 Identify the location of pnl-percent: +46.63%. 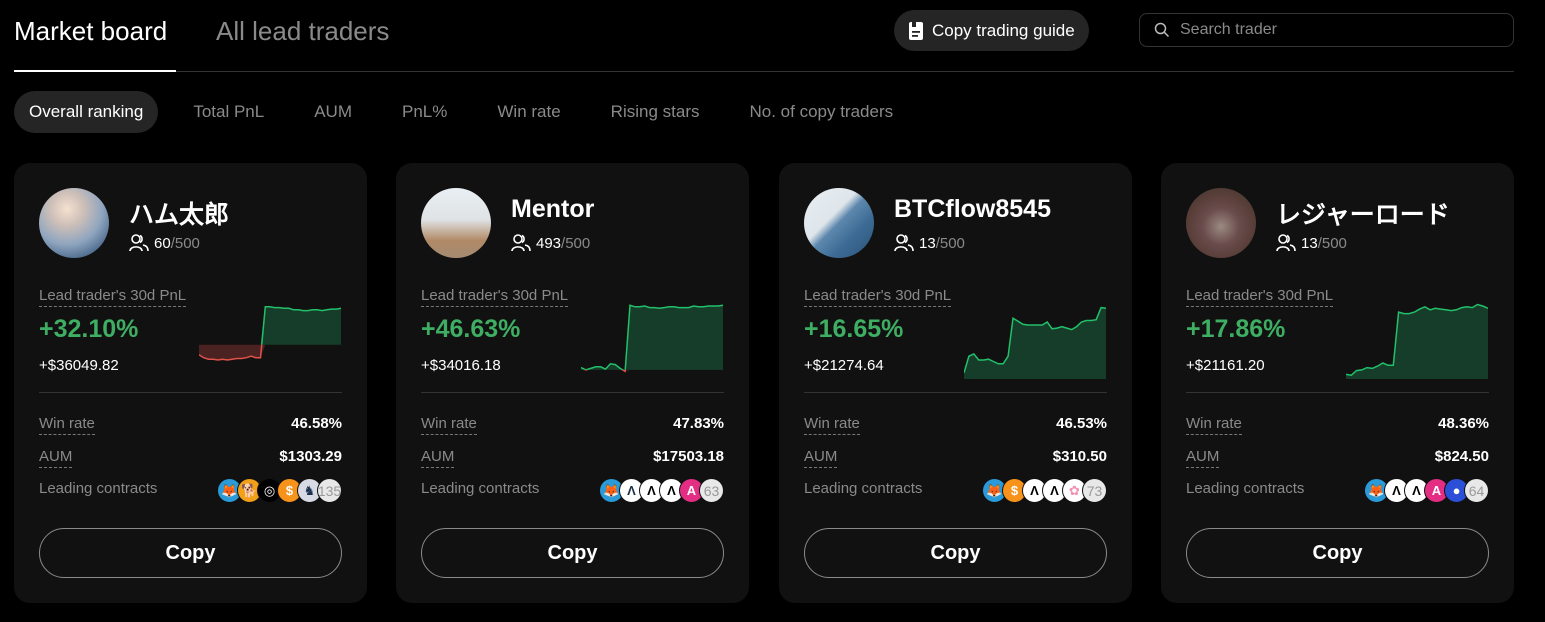
(471, 329).